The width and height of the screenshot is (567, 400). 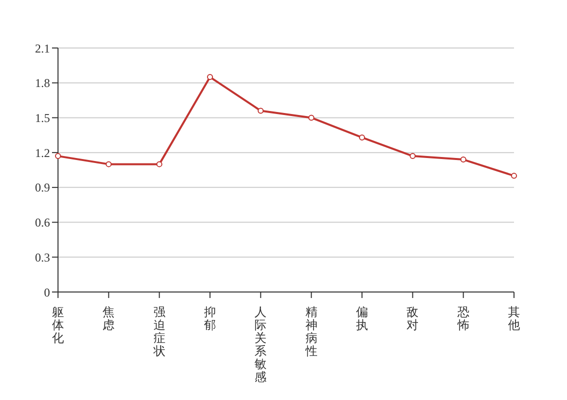 I want to click on x-tick-label: 其他, so click(x=514, y=318).